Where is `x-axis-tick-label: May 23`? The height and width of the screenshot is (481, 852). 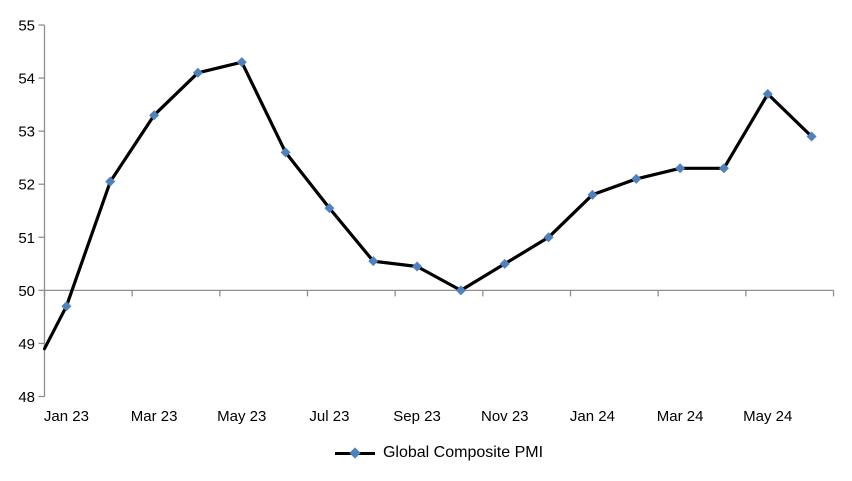
x-axis-tick-label: May 23 is located at coordinates (241, 416).